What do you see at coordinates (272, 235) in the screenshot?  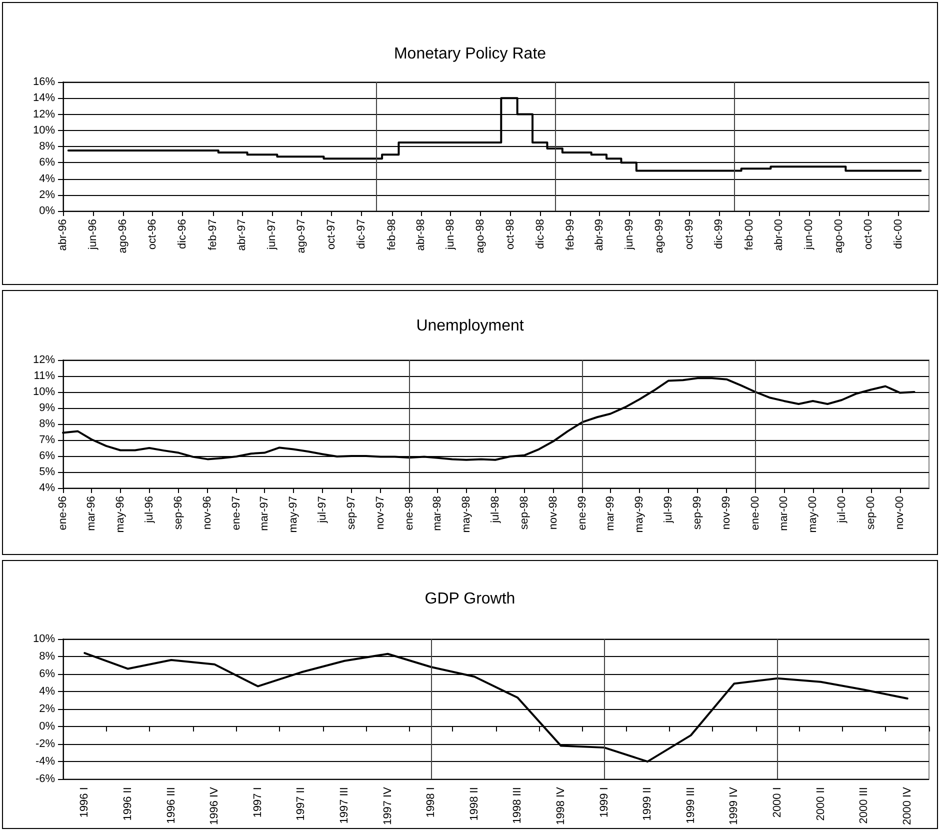 I see `x-tick-label: jun-97` at bounding box center [272, 235].